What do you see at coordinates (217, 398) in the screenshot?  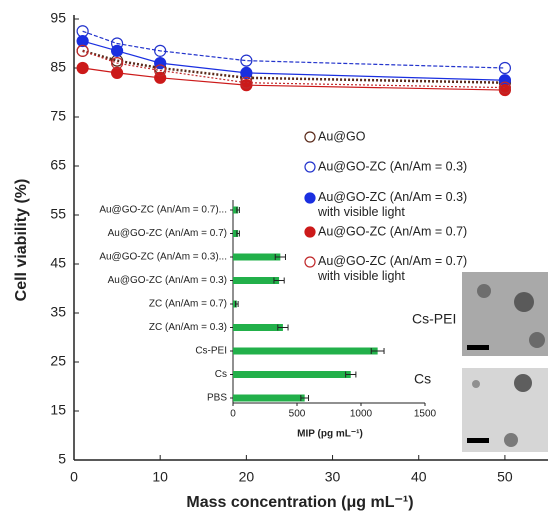 I see `inset-category-label: PBS` at bounding box center [217, 398].